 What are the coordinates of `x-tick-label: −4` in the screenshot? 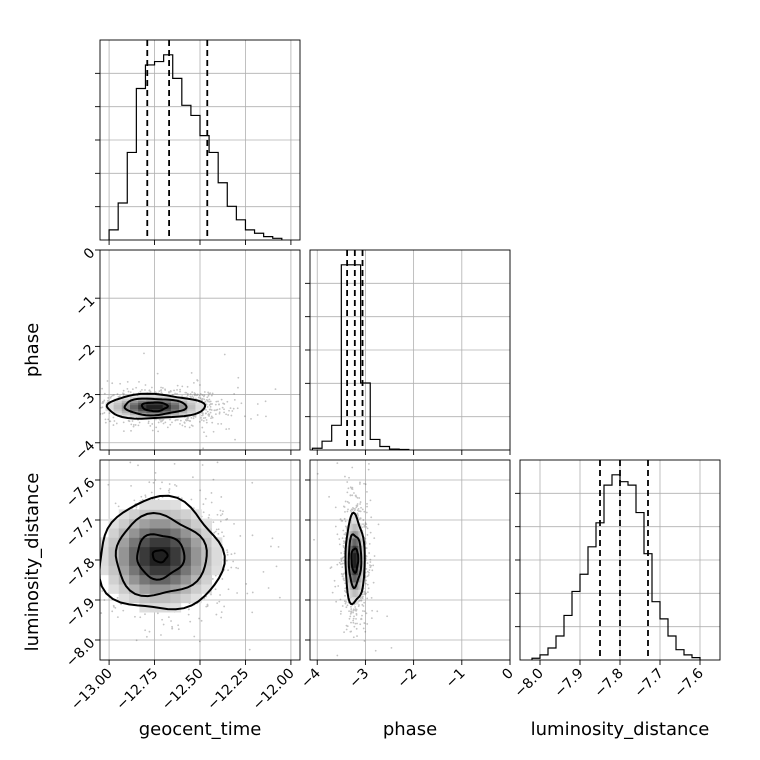 It's located at (311, 678).